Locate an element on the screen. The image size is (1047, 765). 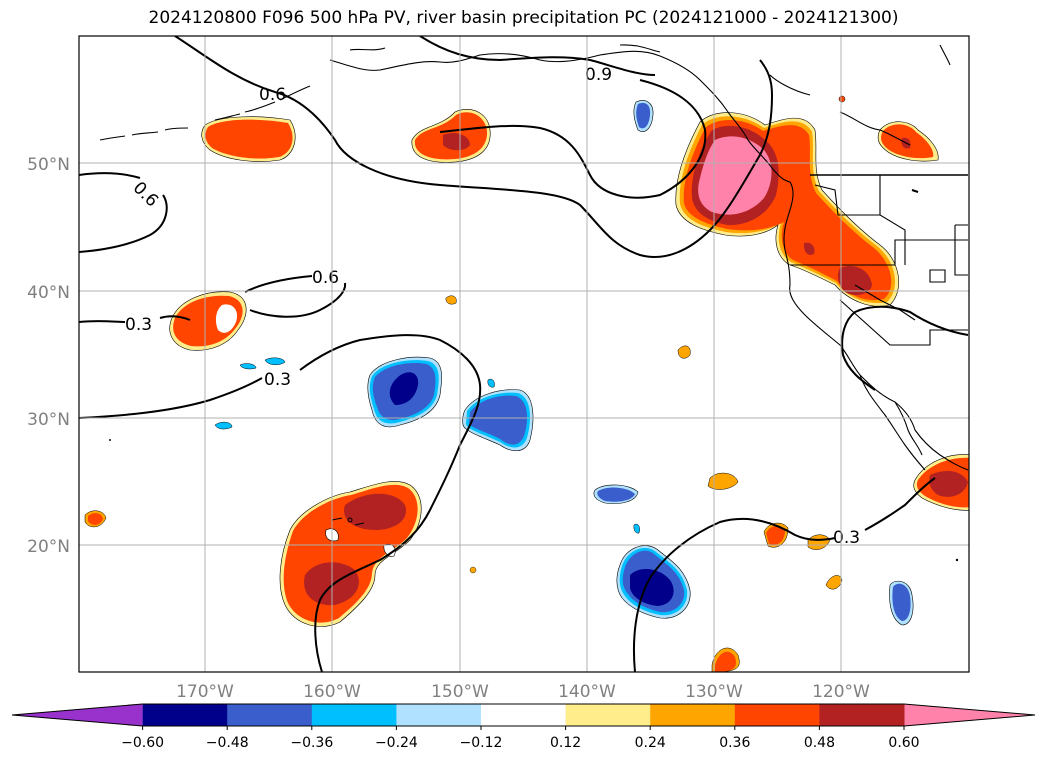
lon-label: 130°W is located at coordinates (714, 692).